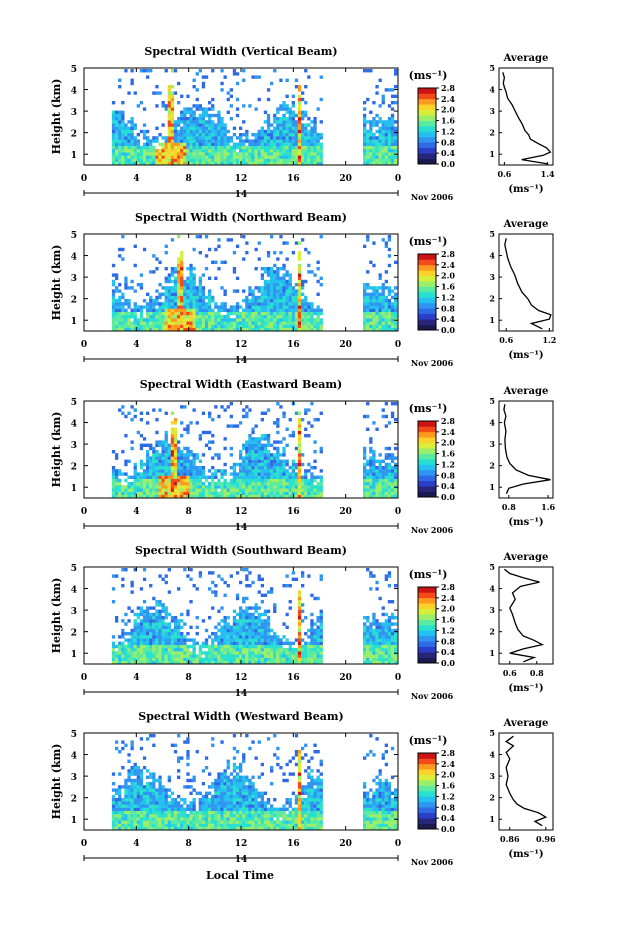  Describe the element at coordinates (448, 265) in the screenshot. I see `colorbar-tick-label: 2.4` at that location.